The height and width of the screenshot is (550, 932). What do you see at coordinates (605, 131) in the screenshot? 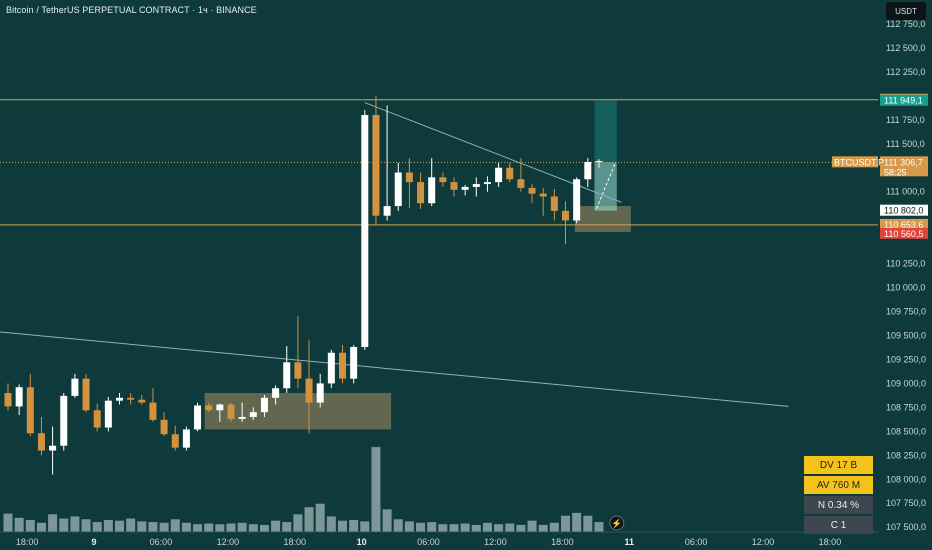
I see `position-target-area` at bounding box center [605, 131].